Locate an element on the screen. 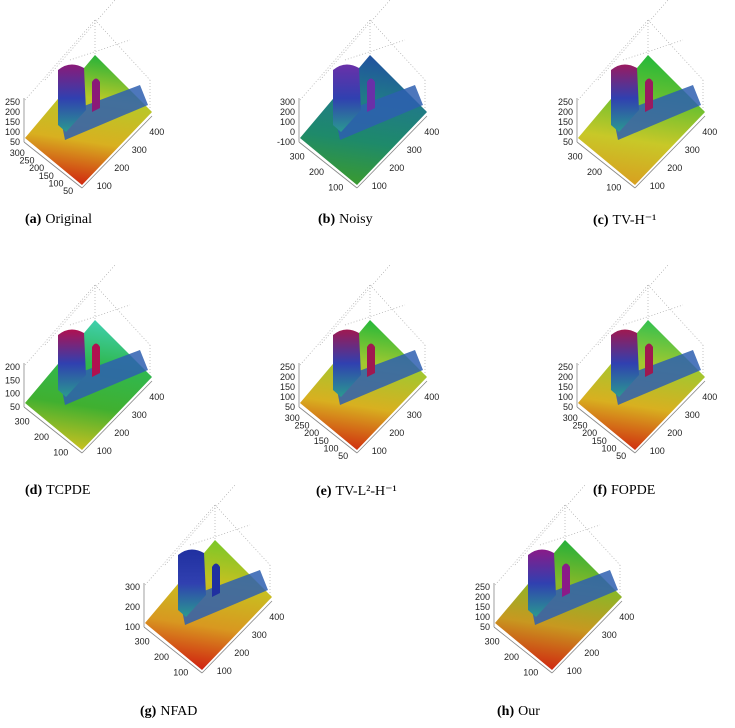 The image size is (735, 728). caption-text: Original is located at coordinates (68, 219).